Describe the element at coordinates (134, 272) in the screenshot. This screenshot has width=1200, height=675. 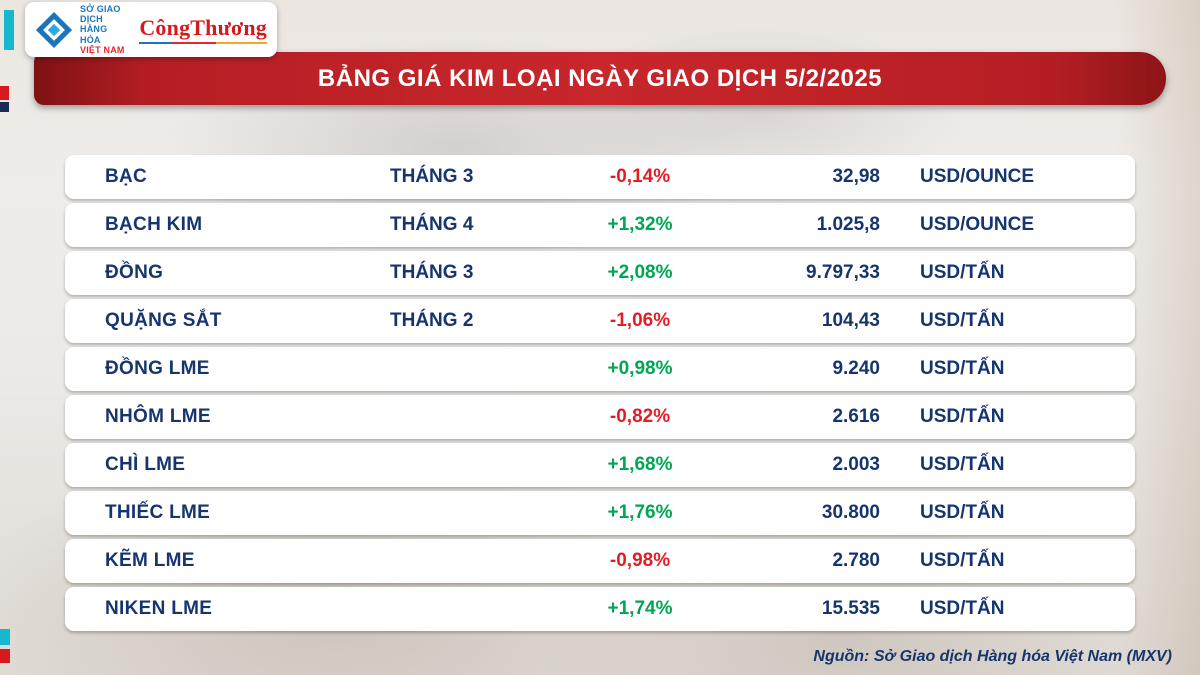
I see `metal-name: ĐỒNG` at that location.